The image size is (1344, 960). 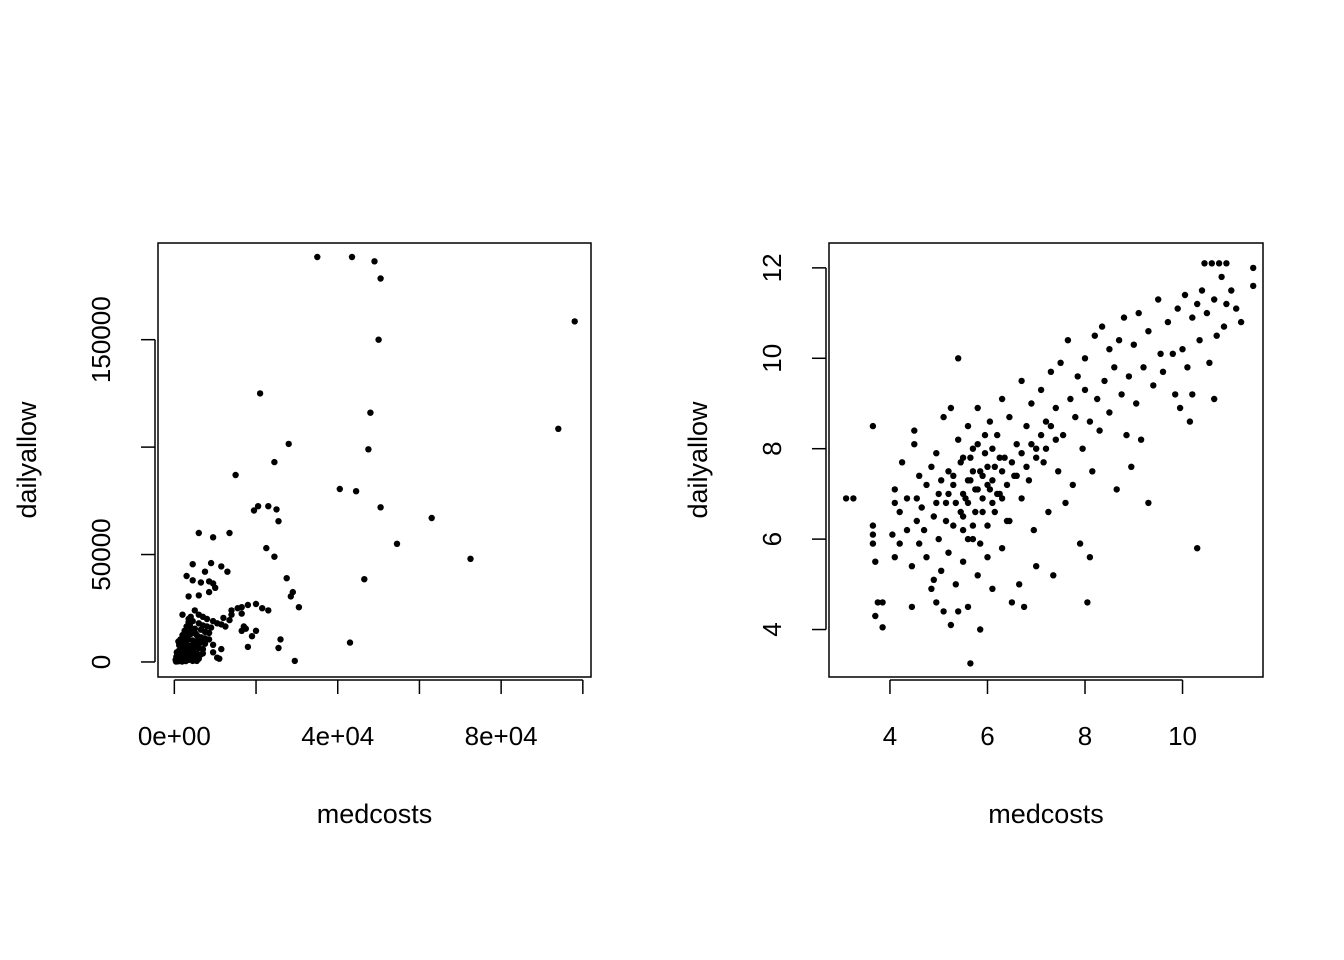 I want to click on y-tick-label: 12, so click(x=772, y=267).